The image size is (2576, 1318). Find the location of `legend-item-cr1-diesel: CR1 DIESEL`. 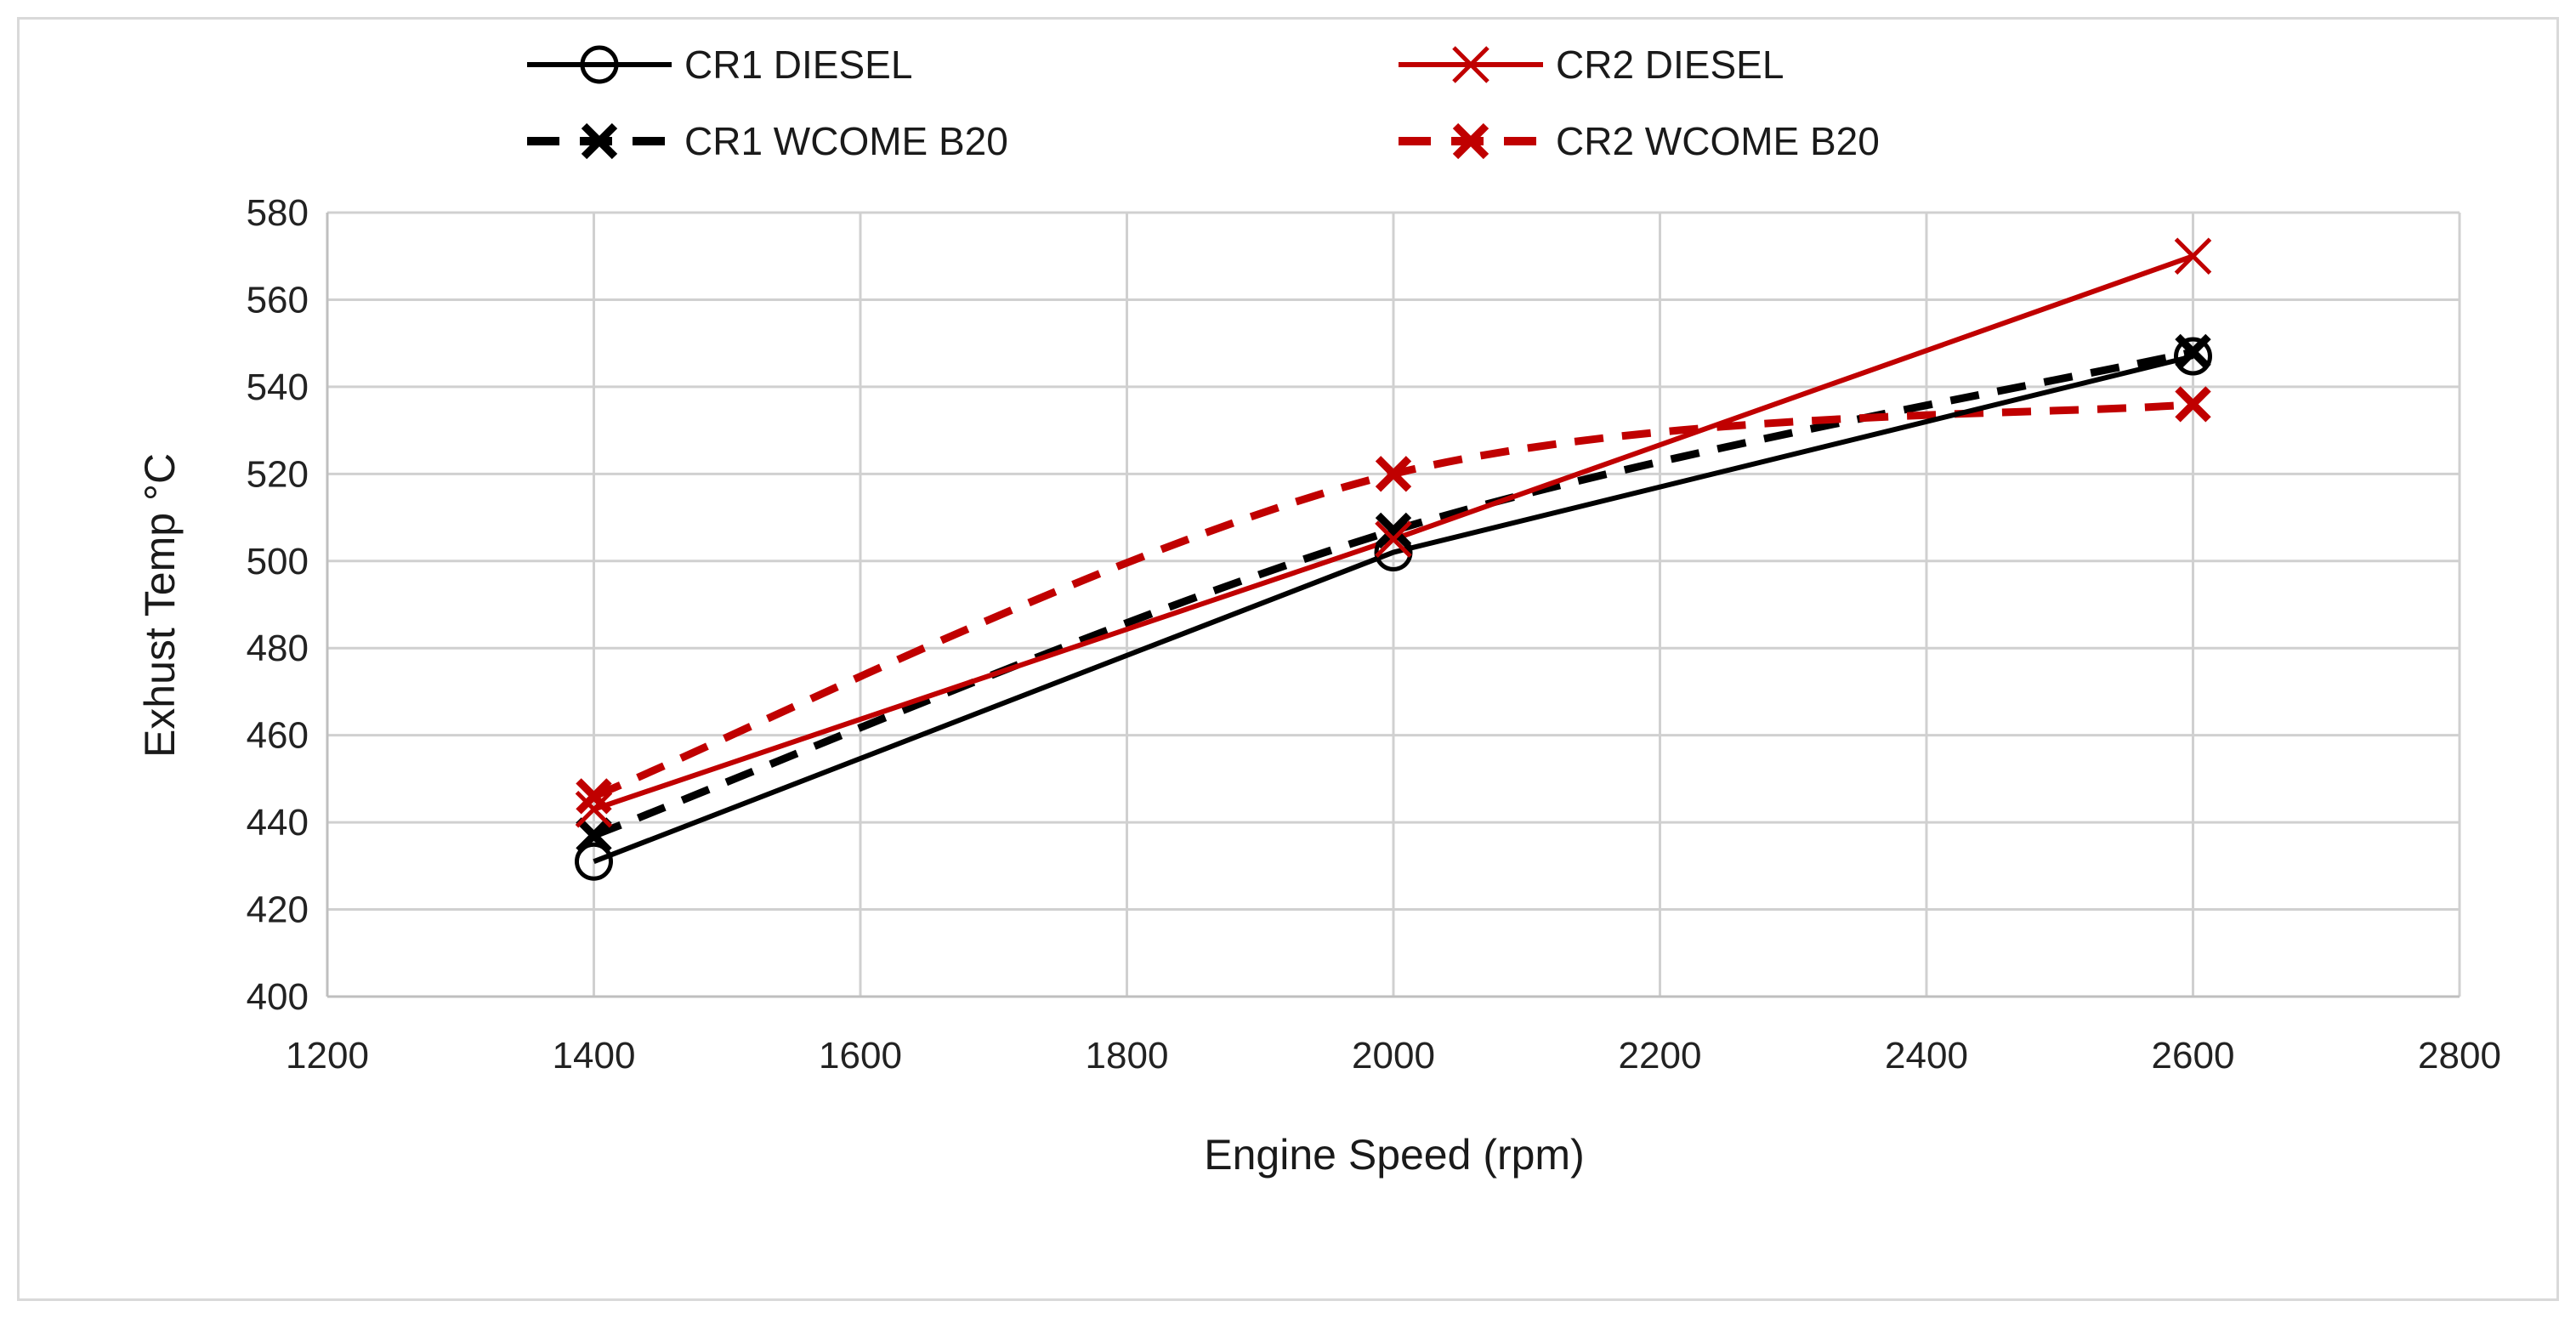

legend-item-cr1-diesel: CR1 DIESEL is located at coordinates (720, 65).